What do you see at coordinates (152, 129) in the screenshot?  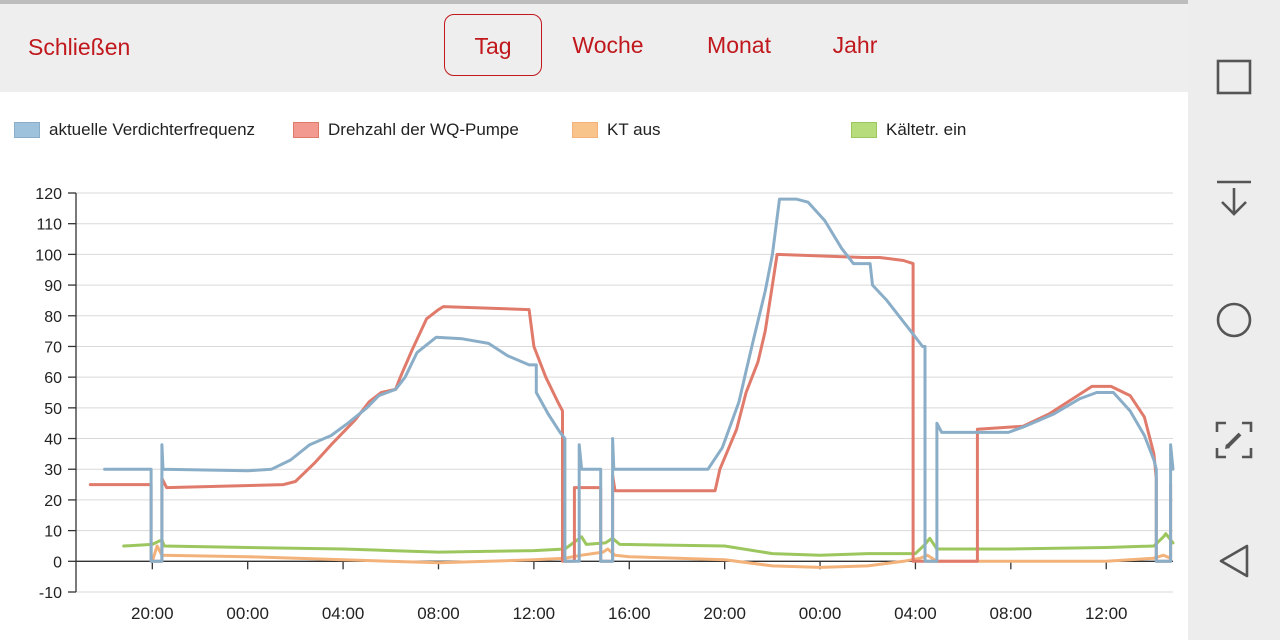 I see `legend-label: aktuelle Verdichterfrequenz` at bounding box center [152, 129].